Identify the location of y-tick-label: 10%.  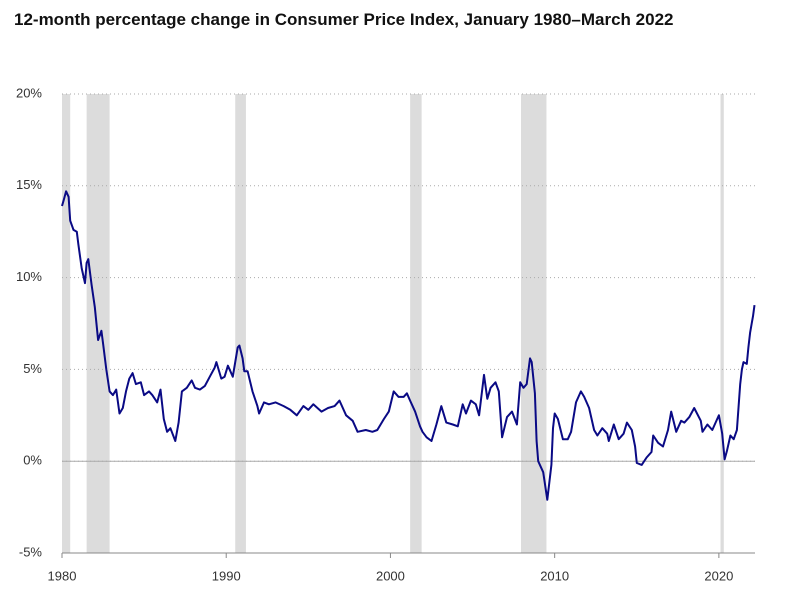
(29, 276).